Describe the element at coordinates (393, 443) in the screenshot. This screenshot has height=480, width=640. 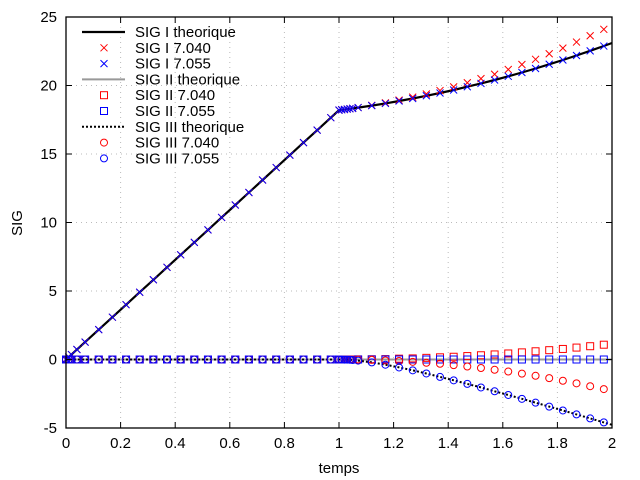
I see `x-tick-label: 1.2` at that location.